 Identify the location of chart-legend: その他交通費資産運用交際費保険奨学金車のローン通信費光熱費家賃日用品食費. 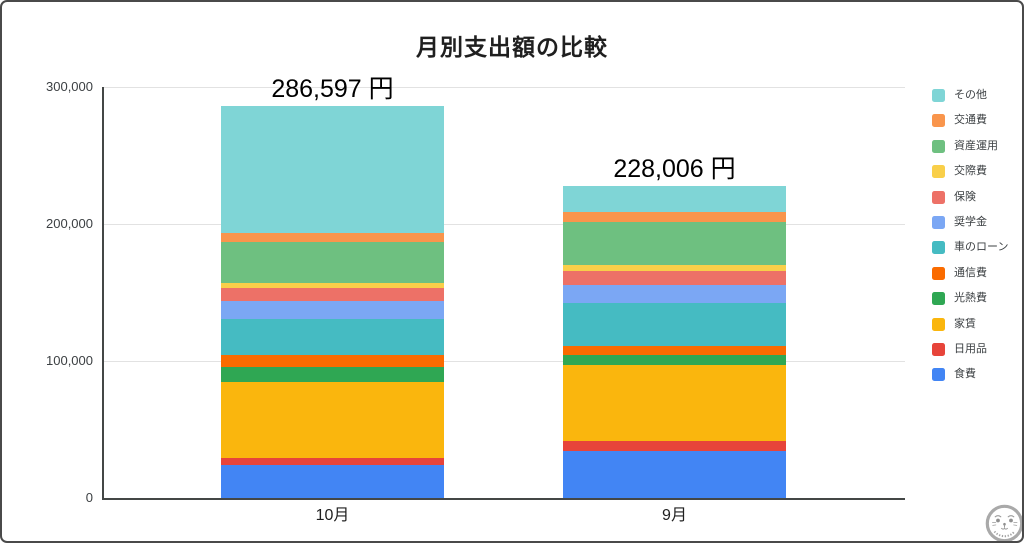
(977, 241).